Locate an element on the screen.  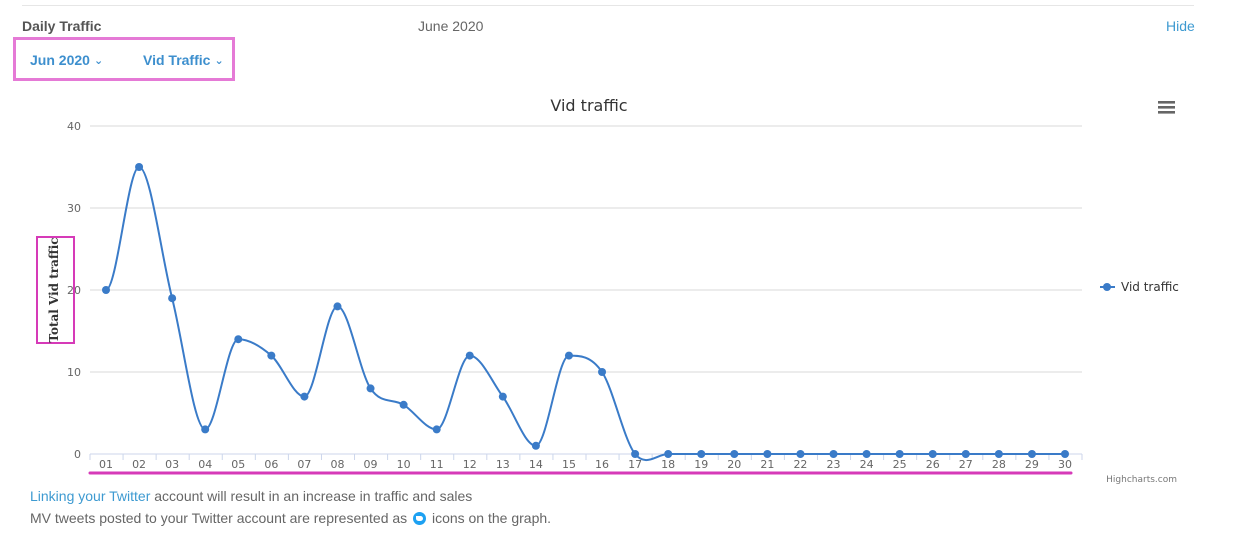
top-divider is located at coordinates (608, 5).